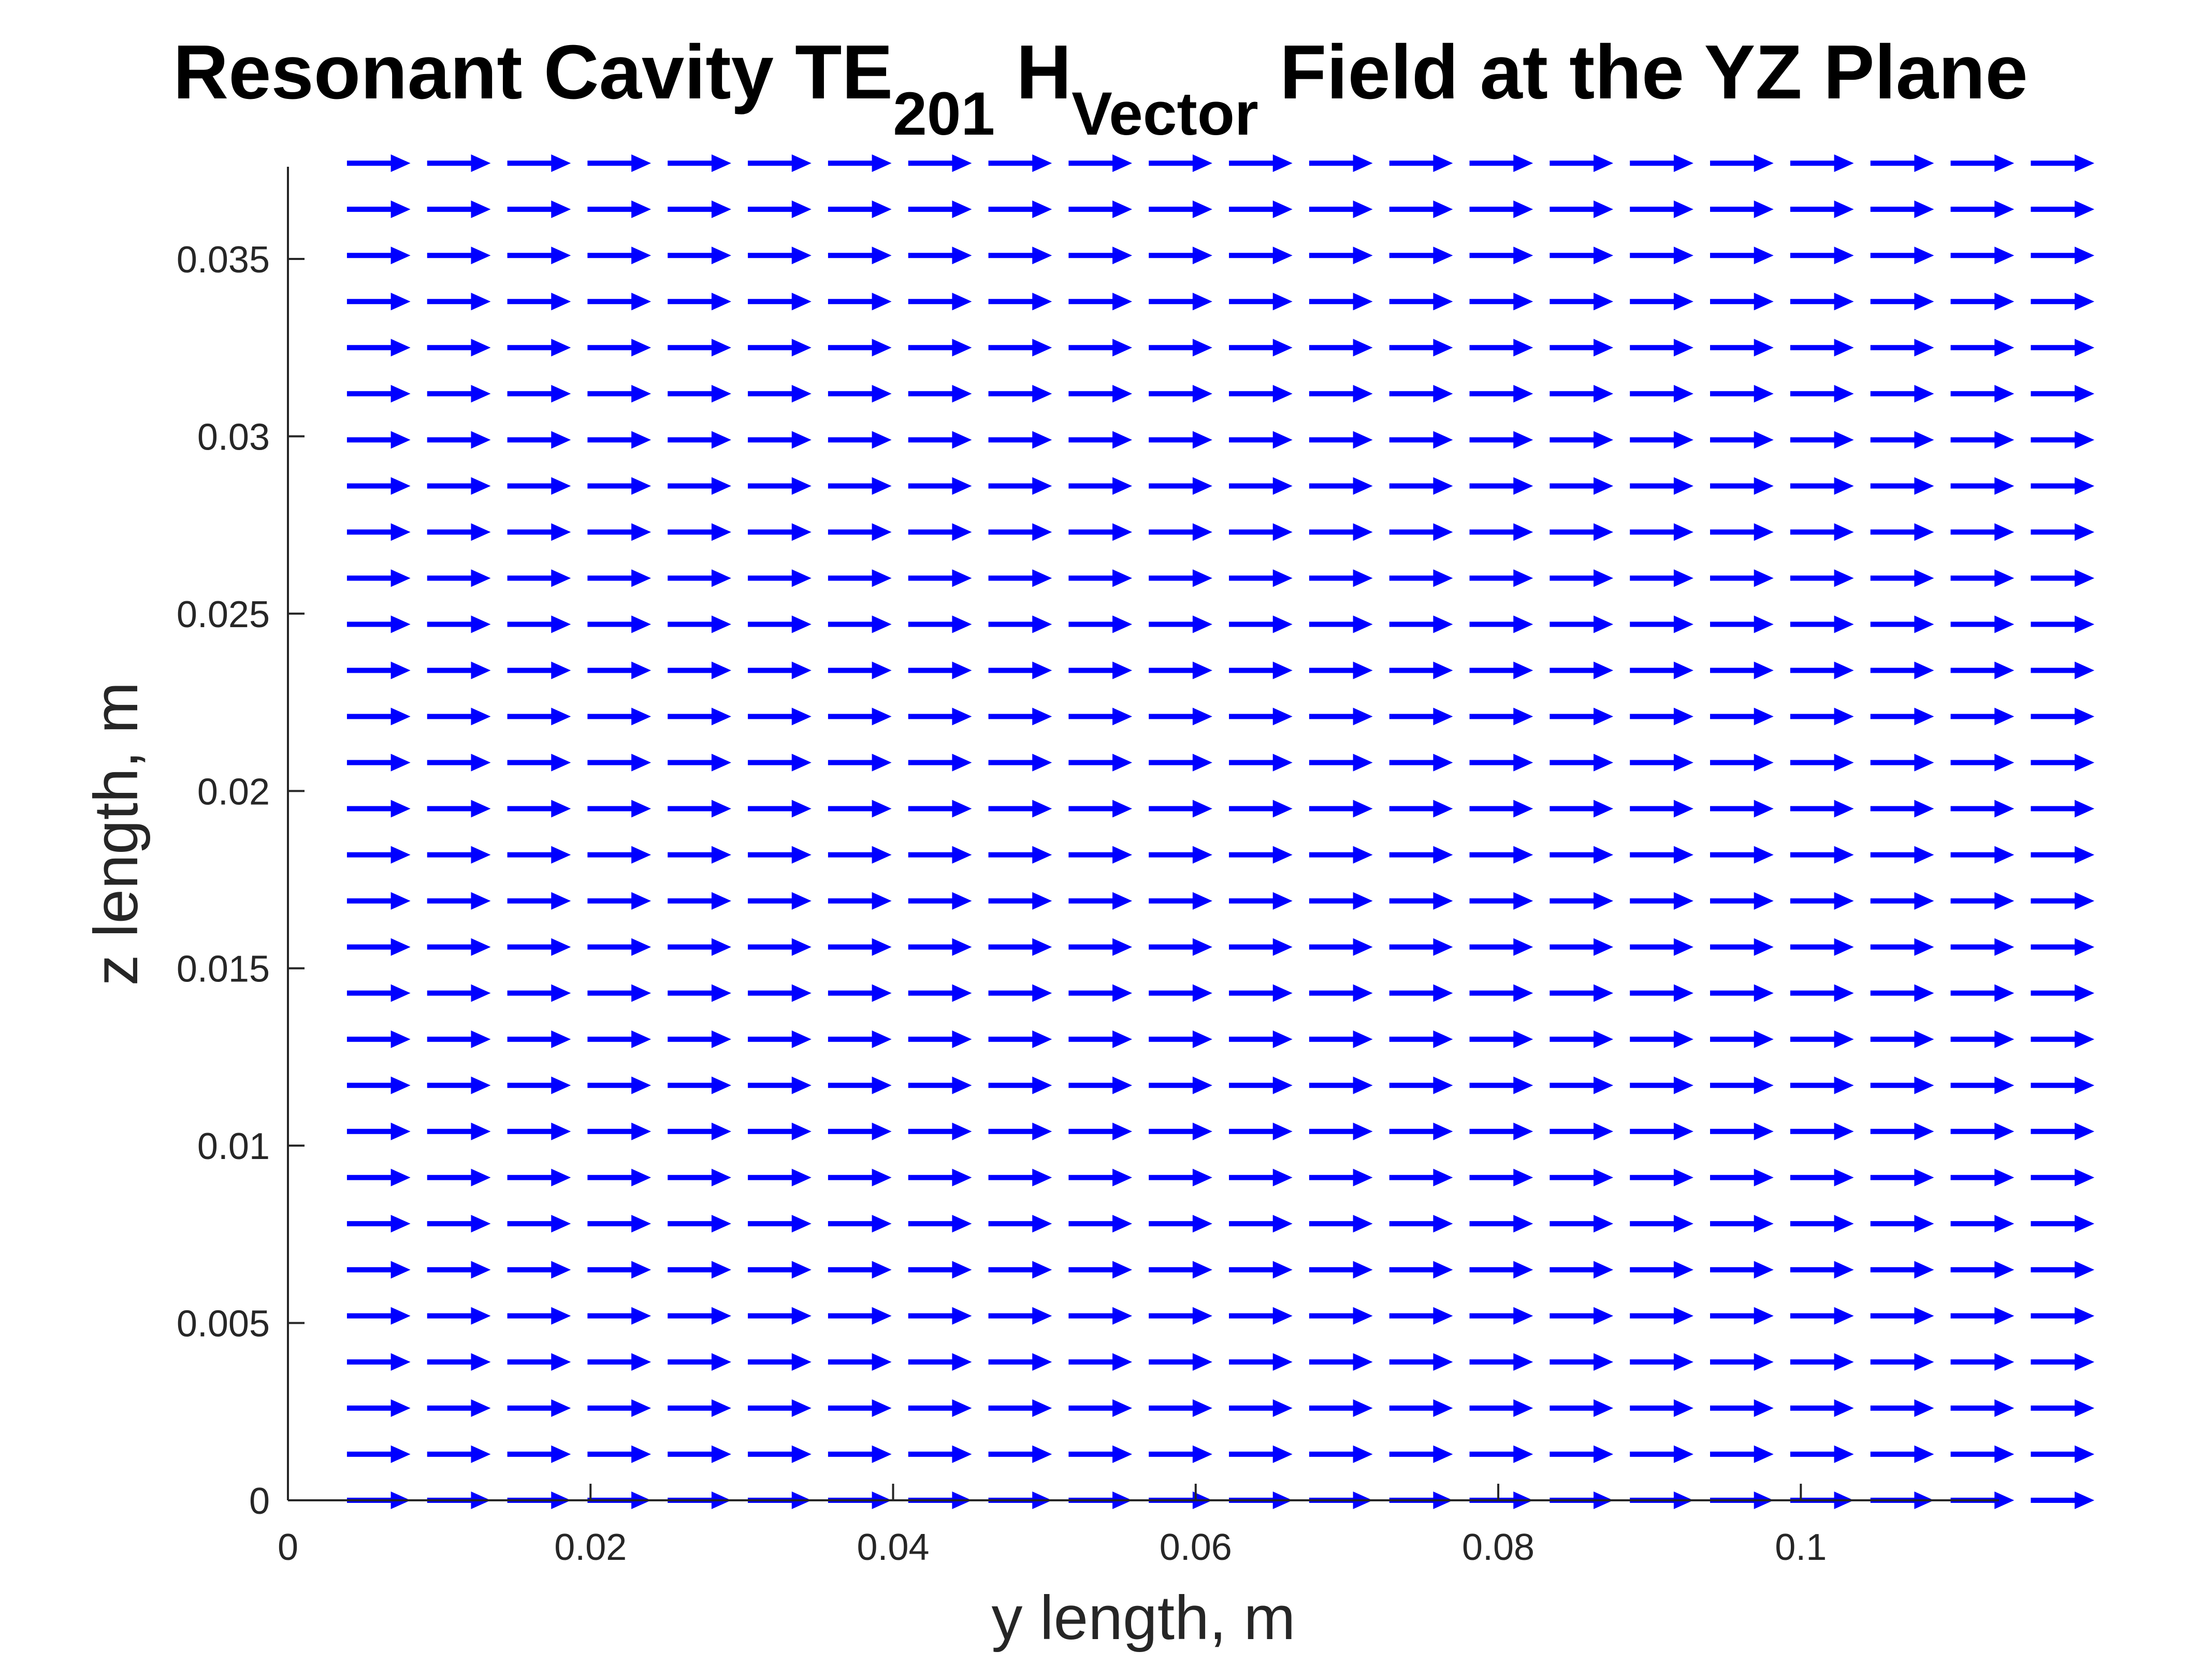  What do you see at coordinates (233, 437) in the screenshot?
I see `y-tick-label: 0.03` at bounding box center [233, 437].